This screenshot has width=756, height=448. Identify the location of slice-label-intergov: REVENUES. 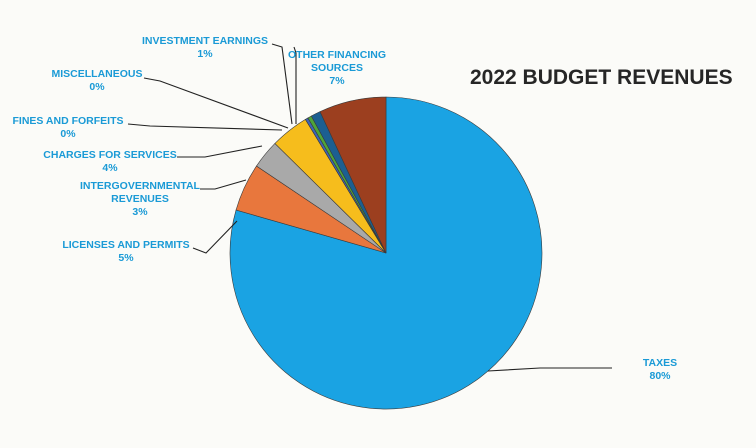
(140, 199).